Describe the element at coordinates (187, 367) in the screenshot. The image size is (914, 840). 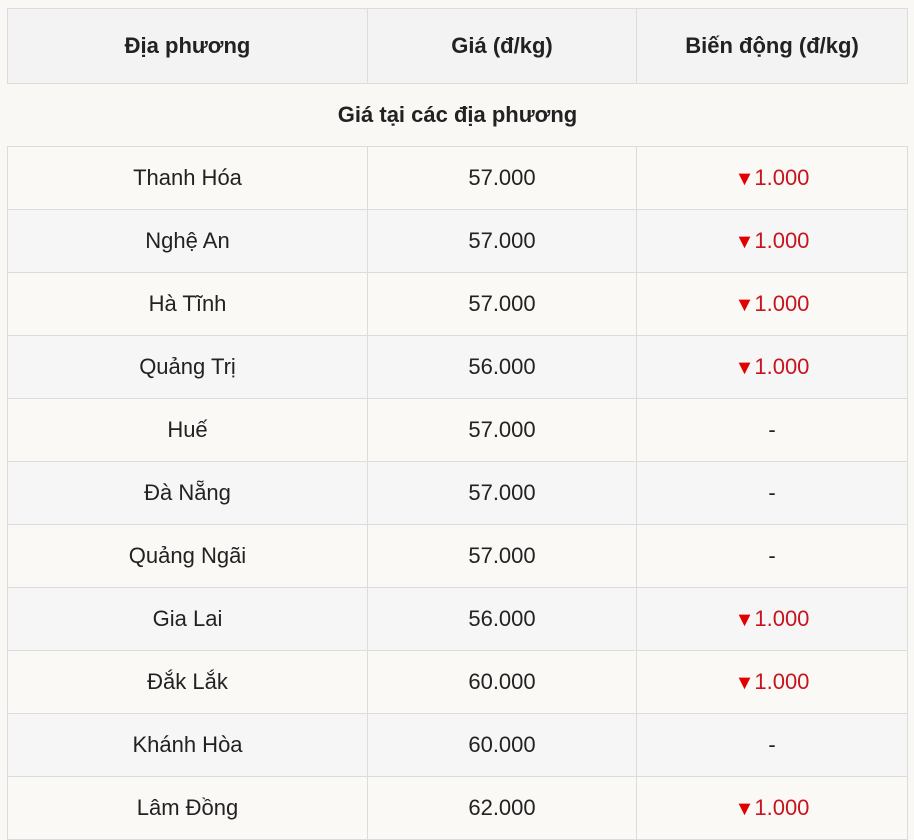
I see `place-cell: Quảng Trị` at that location.